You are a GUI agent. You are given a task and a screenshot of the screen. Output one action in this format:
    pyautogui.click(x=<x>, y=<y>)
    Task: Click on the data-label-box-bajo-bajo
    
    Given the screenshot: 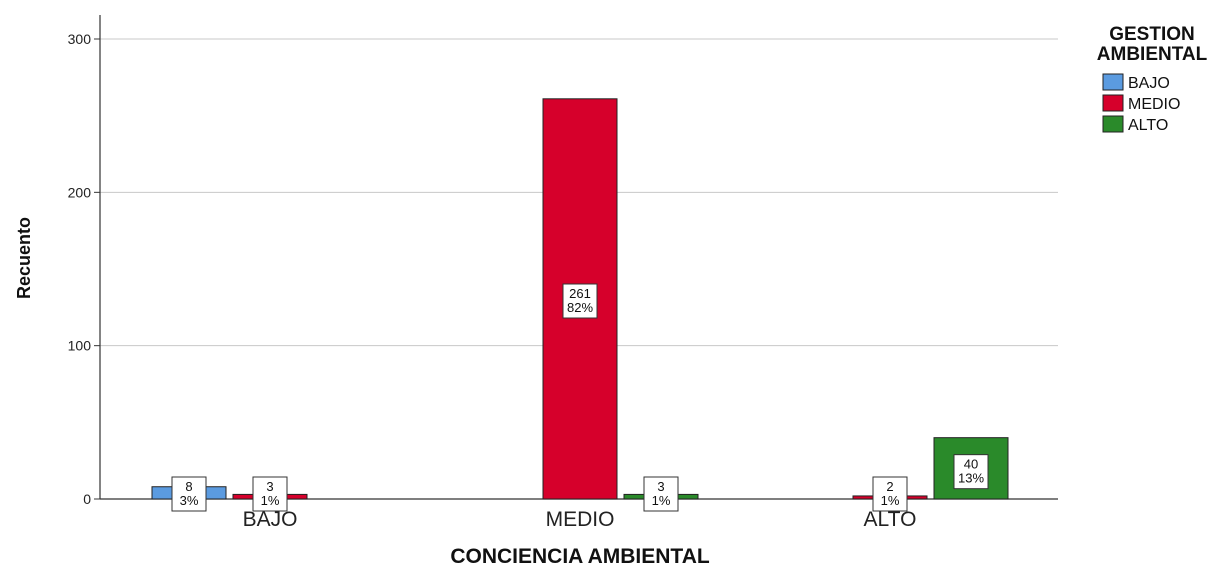 What is the action you would take?
    pyautogui.click(x=189, y=494)
    